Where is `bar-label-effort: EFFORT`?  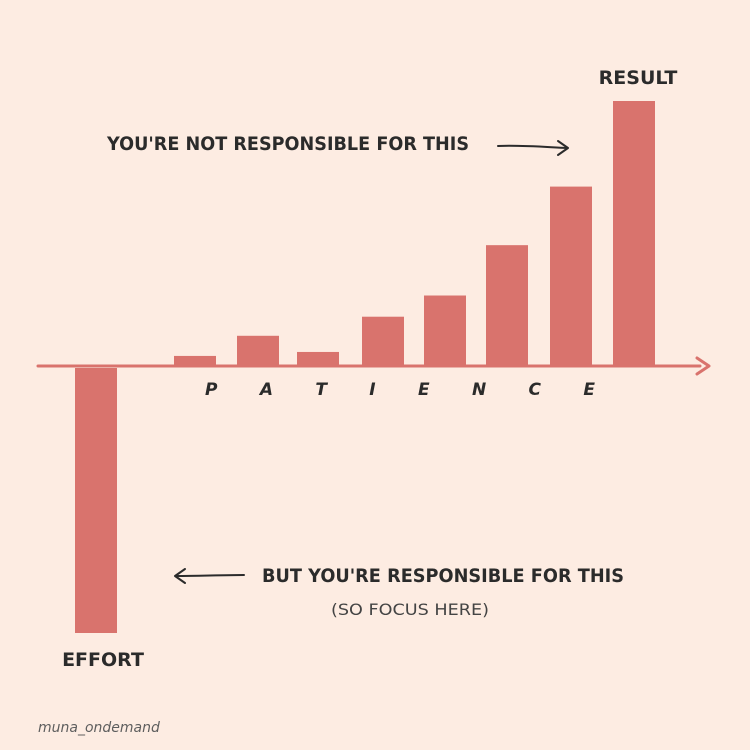
bar-label-effort: EFFORT is located at coordinates (103, 660).